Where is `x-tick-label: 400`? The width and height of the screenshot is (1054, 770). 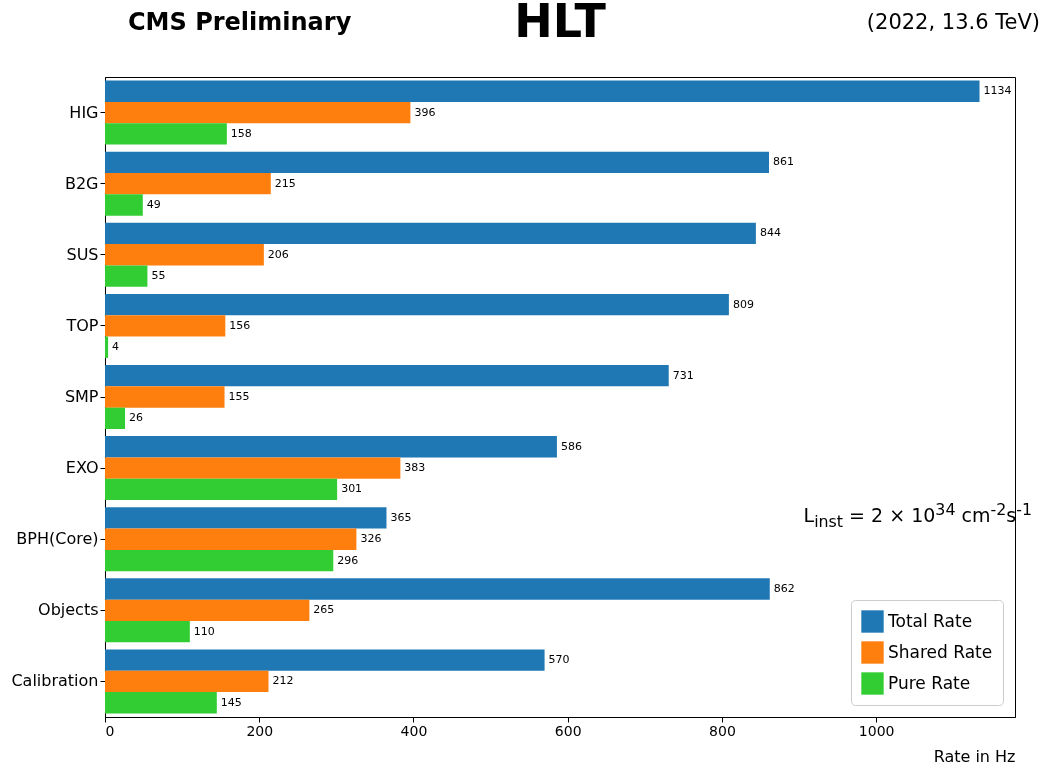 x-tick-label: 400 is located at coordinates (414, 730).